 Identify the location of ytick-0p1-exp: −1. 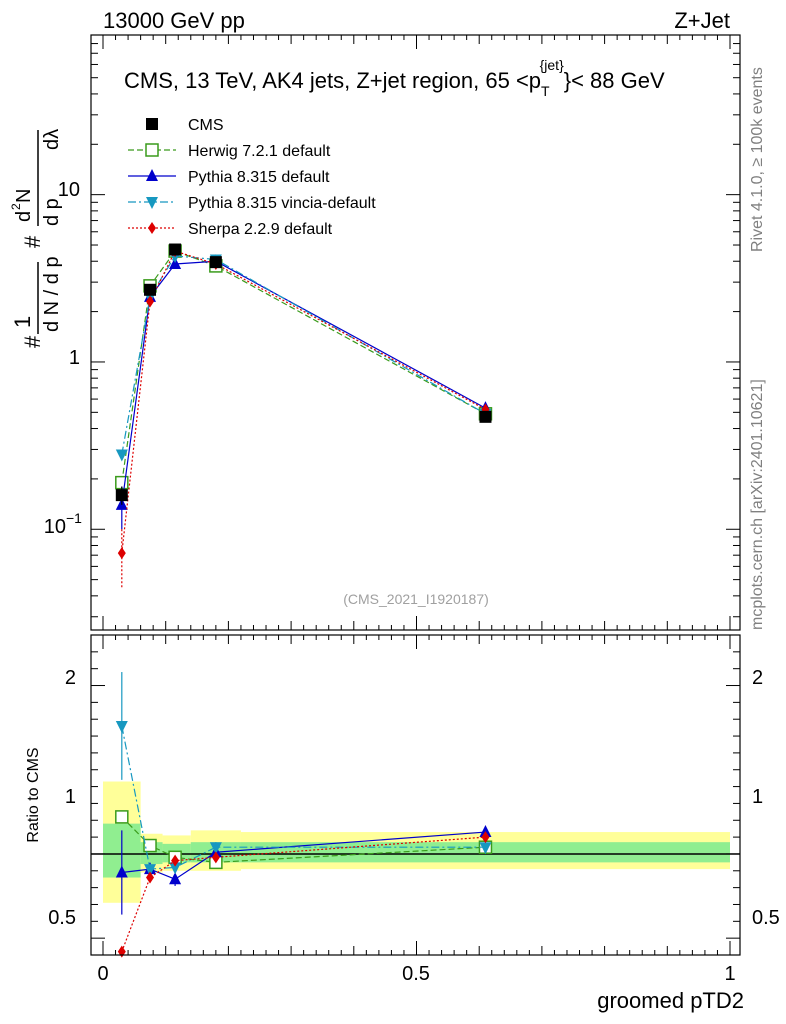
(74, 518).